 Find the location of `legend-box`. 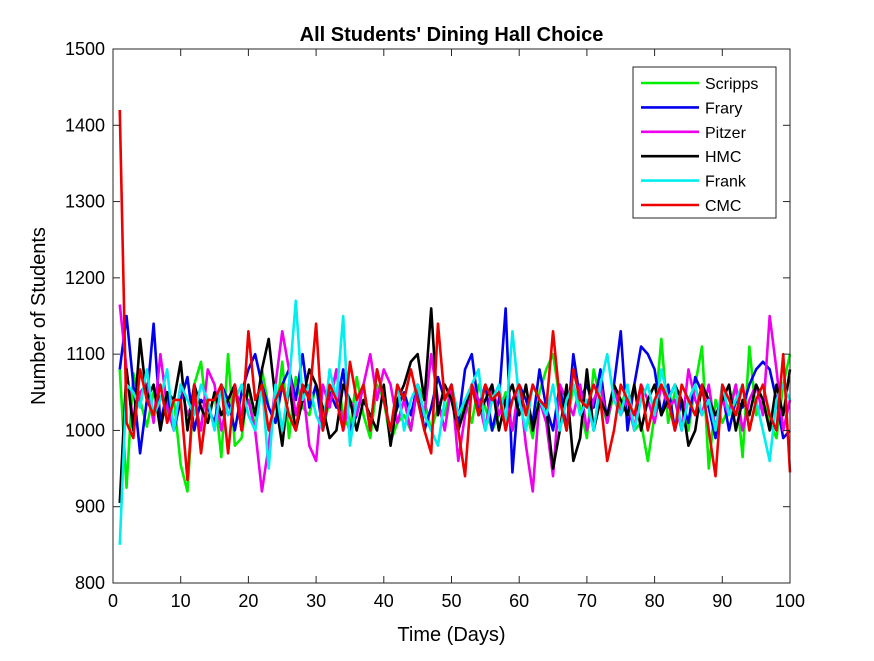

legend-box is located at coordinates (704, 142).